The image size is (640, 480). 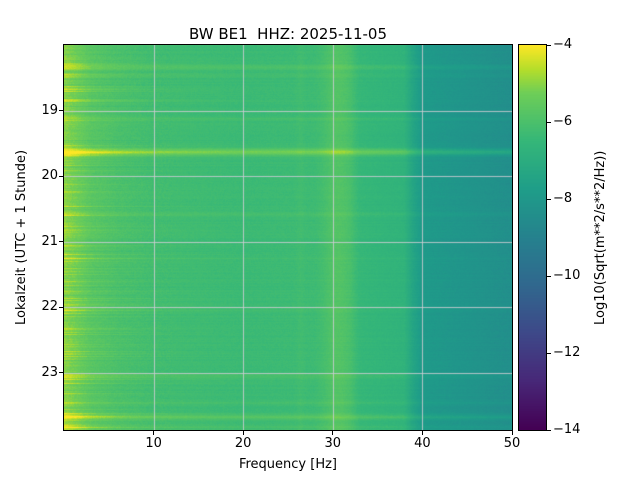 I want to click on x-tick-label: 10, so click(x=153, y=443).